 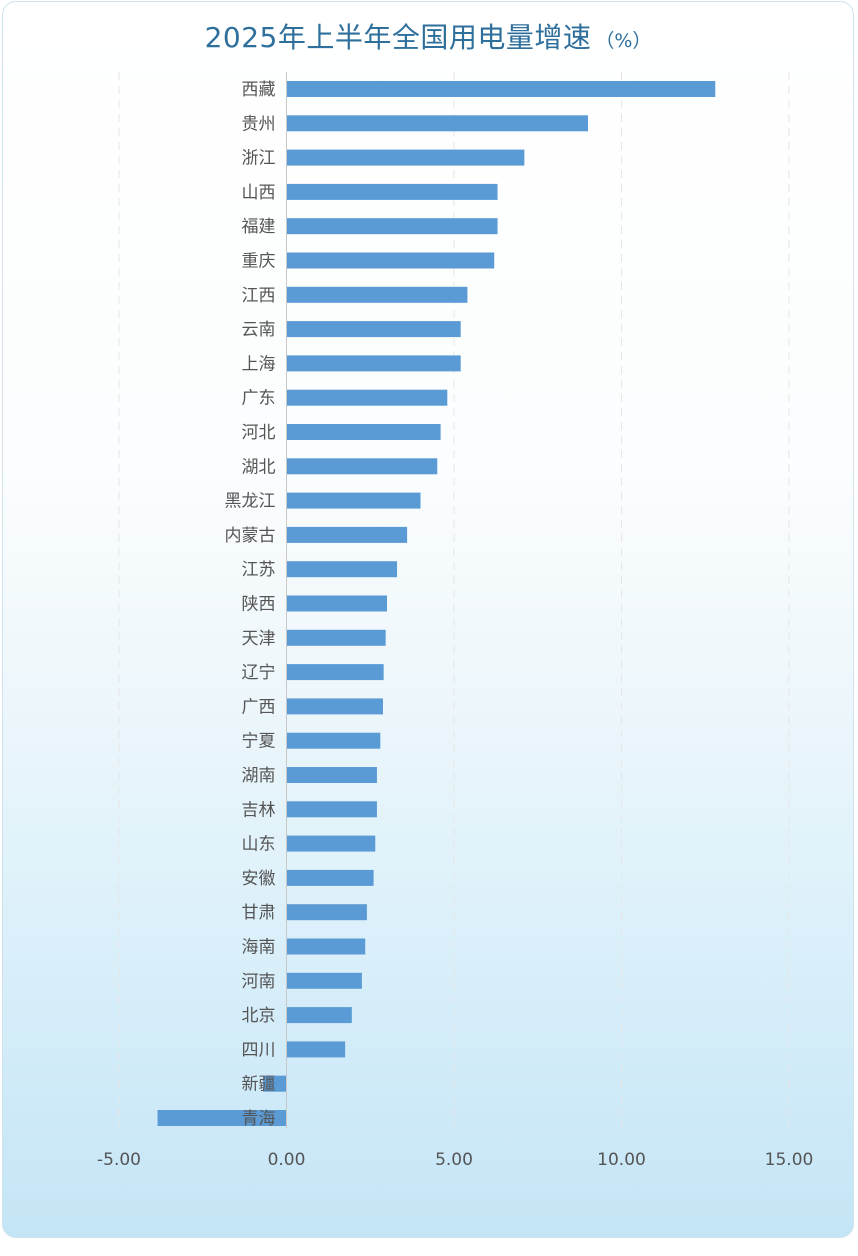 I want to click on category-label: 贵州, so click(x=259, y=124).